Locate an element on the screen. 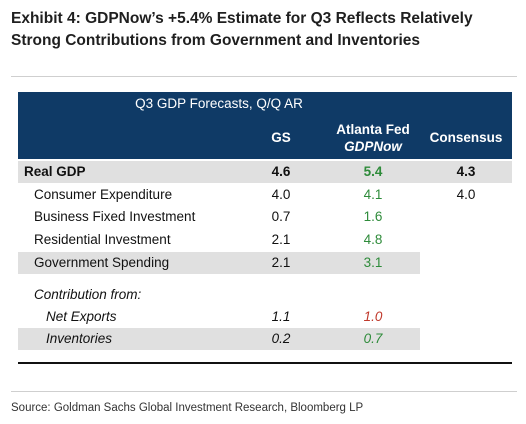  row-label: Inventories is located at coordinates (79, 338).